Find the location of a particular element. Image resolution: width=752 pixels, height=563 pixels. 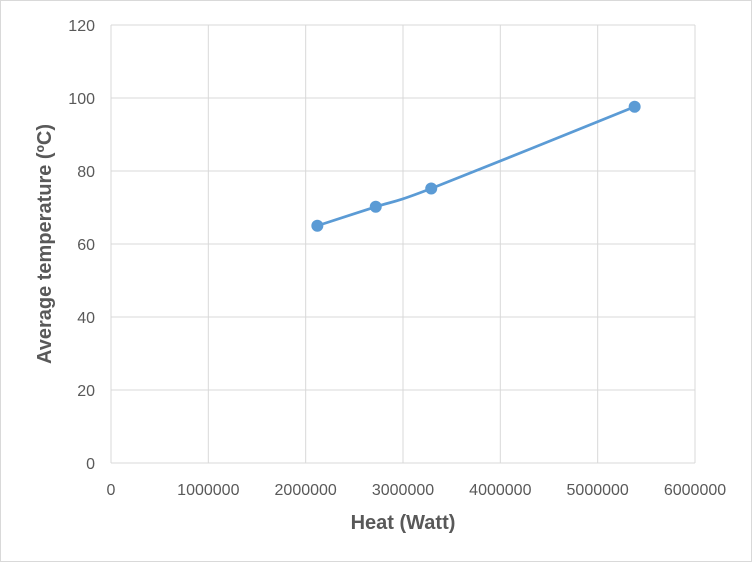

x-tick-label: 2000000 is located at coordinates (306, 490).